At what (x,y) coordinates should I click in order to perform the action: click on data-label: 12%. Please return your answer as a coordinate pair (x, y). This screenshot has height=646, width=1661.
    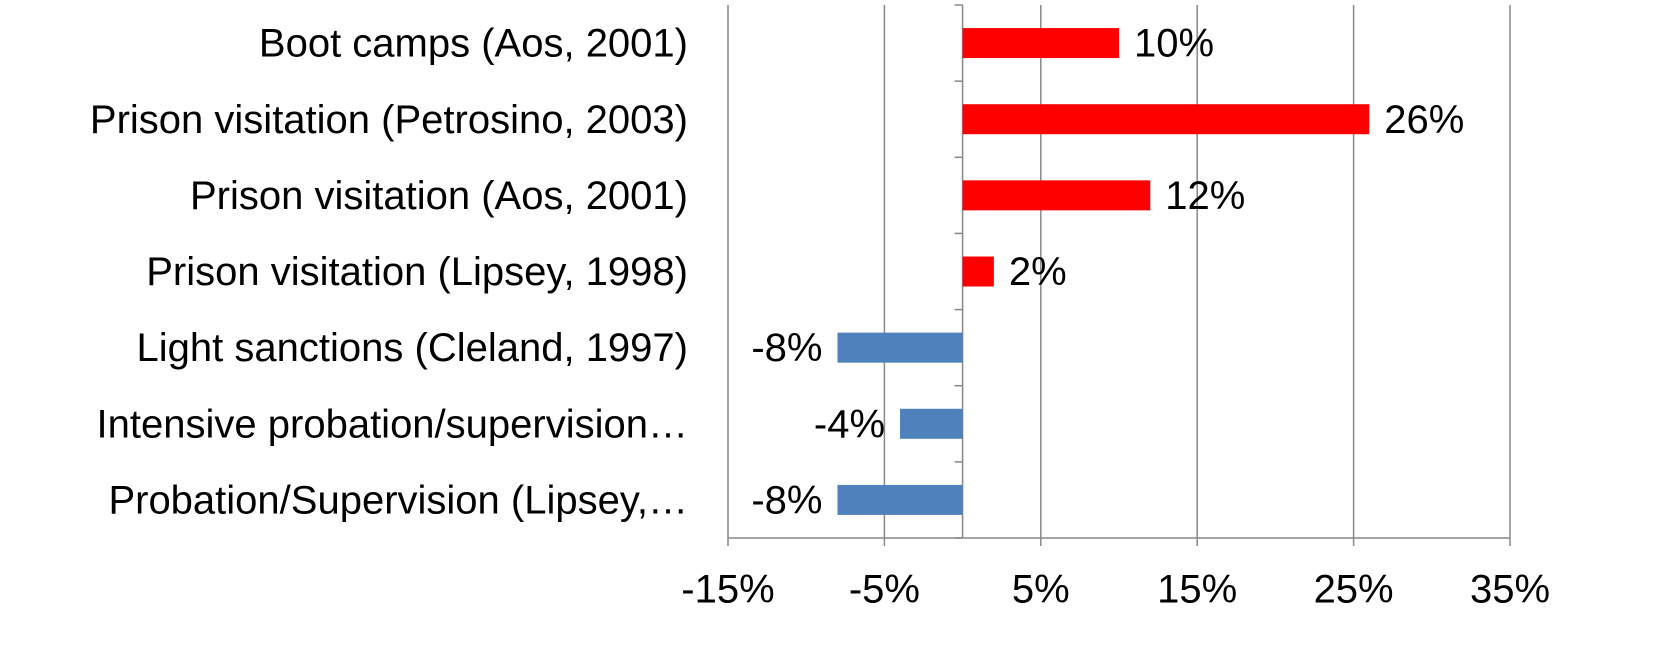
    Looking at the image, I should click on (1205, 196).